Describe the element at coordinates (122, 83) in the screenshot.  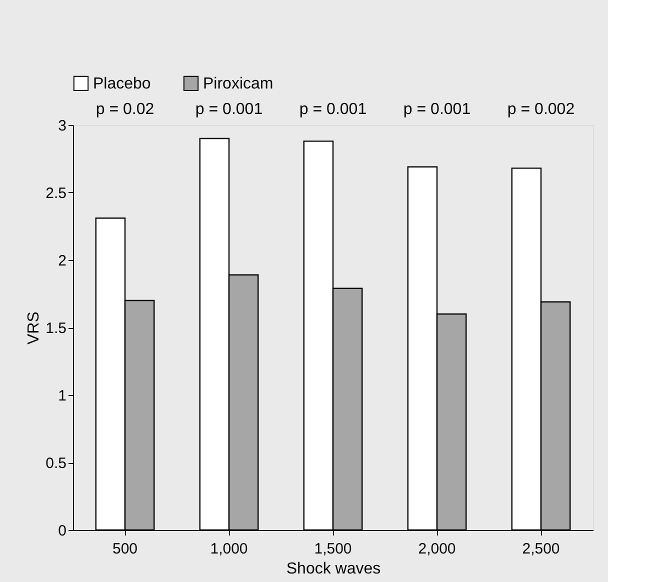
I see `legend-label: Placebo` at that location.